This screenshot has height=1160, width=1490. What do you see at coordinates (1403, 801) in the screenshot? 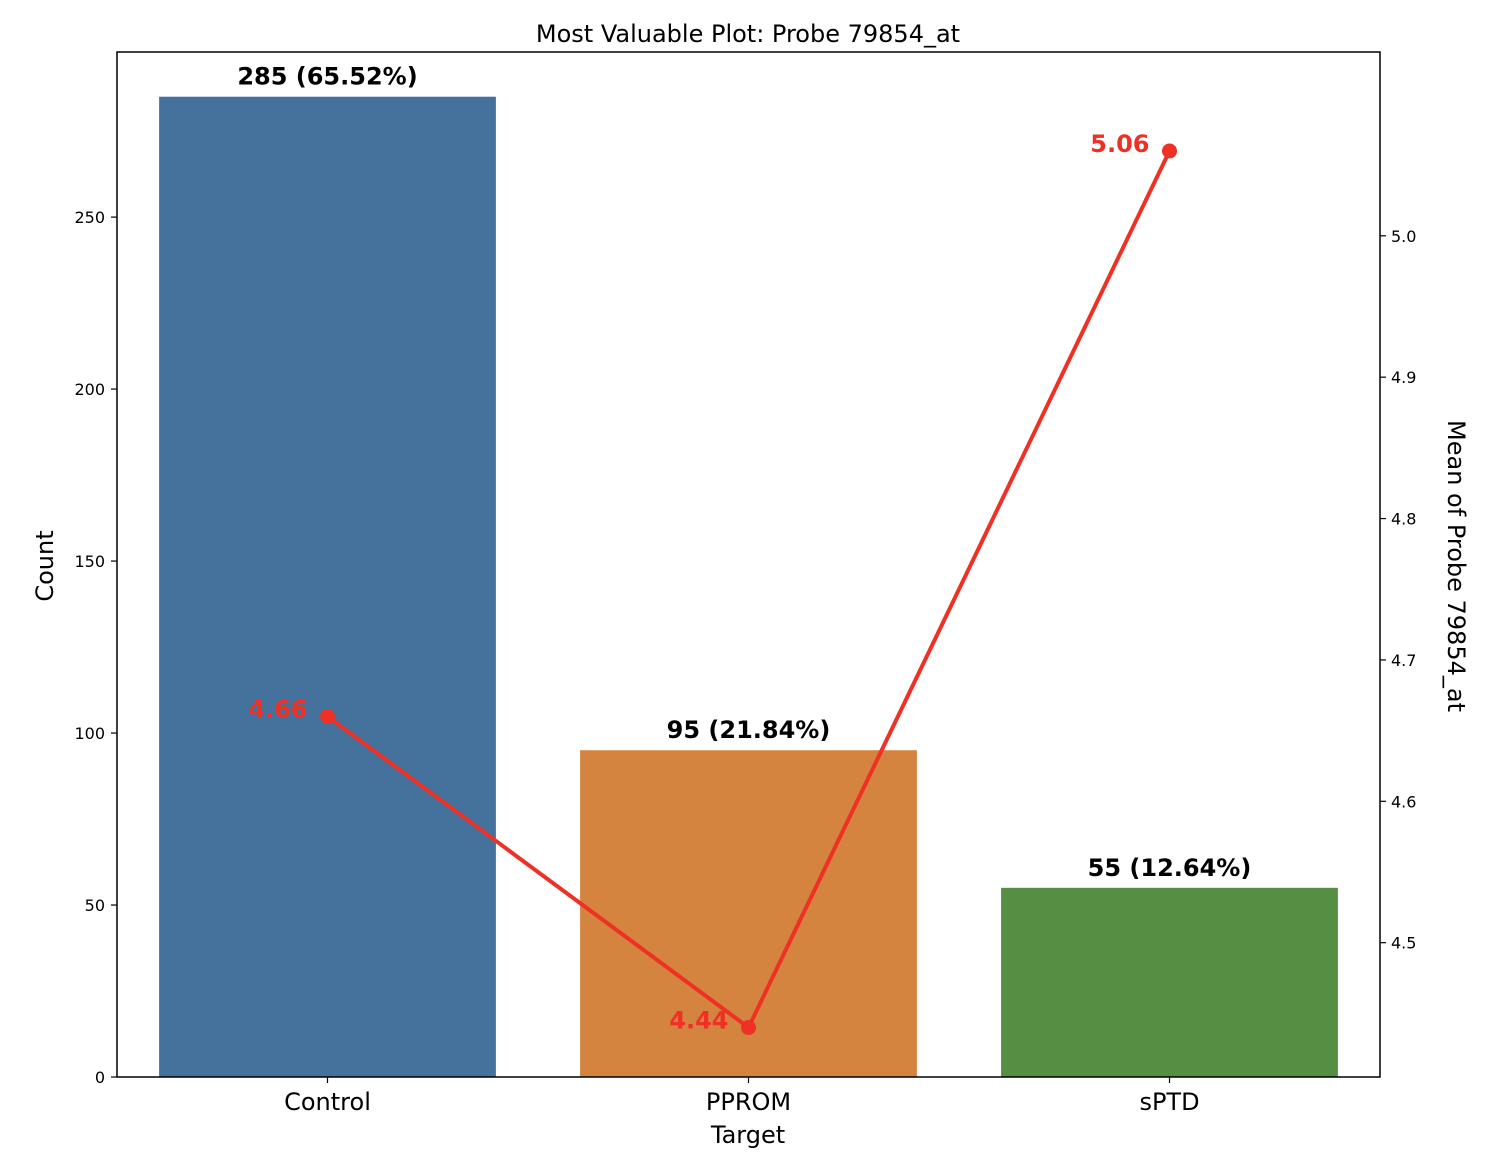
I see `y2-tick-label: 4.6` at bounding box center [1403, 801].